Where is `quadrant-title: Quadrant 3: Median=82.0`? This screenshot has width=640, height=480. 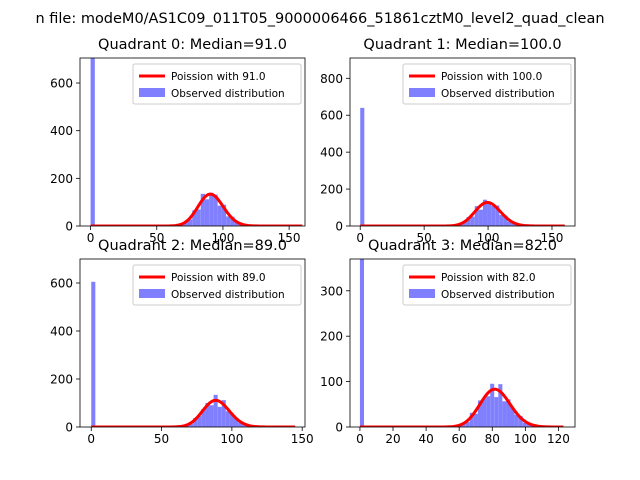 quadrant-title: Quadrant 3: Median=82.0 is located at coordinates (462, 246).